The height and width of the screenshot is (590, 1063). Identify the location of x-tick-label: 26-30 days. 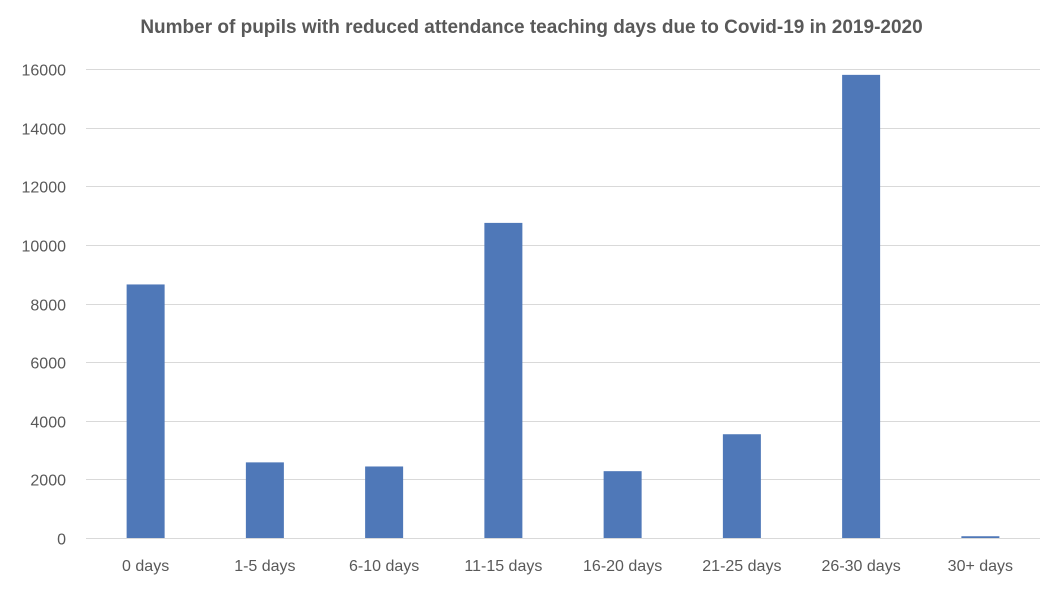
(861, 566).